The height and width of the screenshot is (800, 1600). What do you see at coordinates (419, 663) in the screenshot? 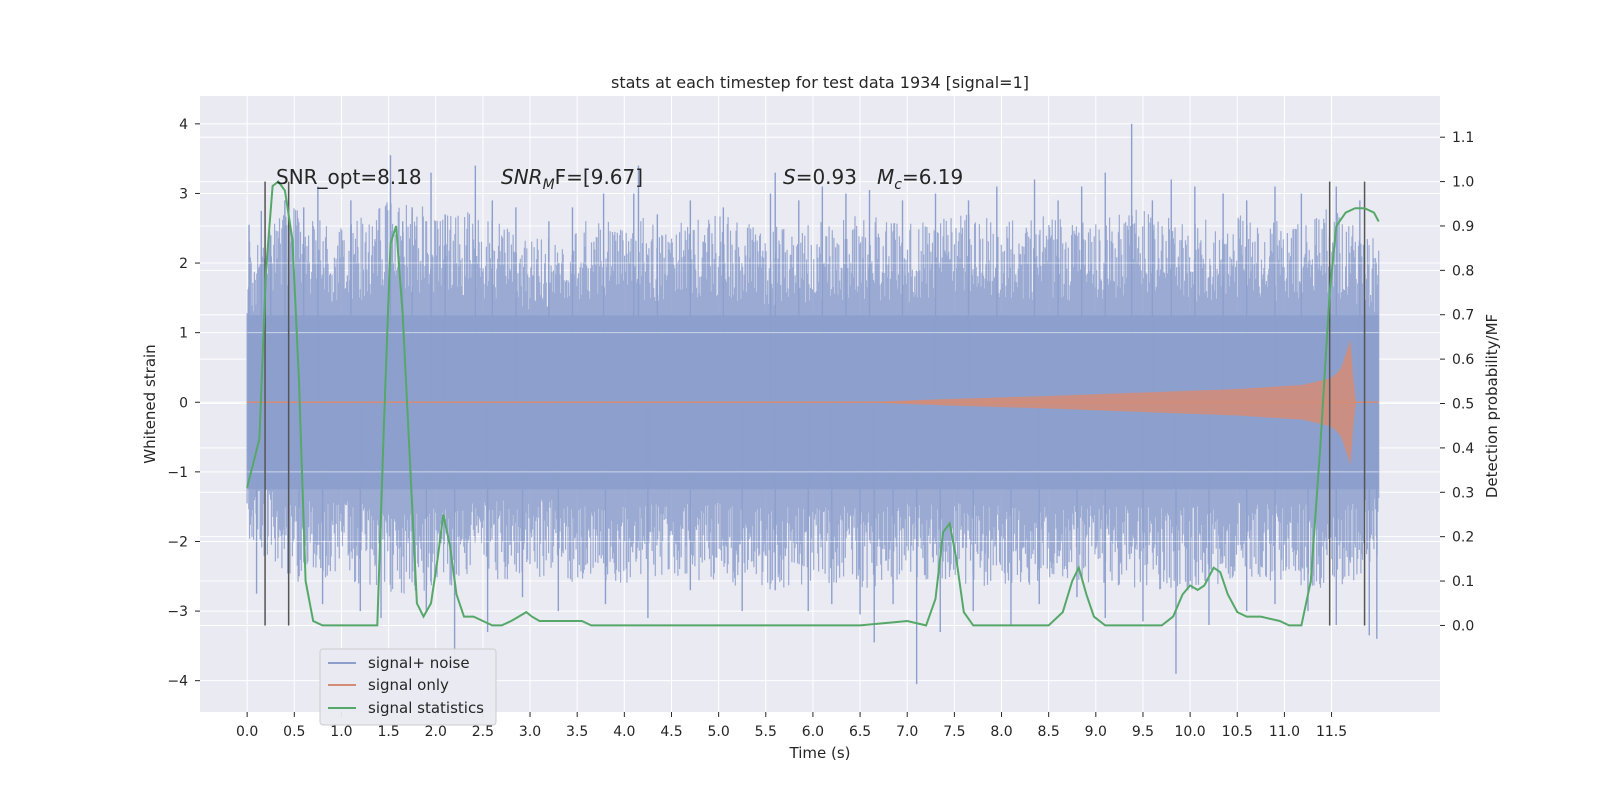
I see `legend-label-noise: signal+ noise` at bounding box center [419, 663].